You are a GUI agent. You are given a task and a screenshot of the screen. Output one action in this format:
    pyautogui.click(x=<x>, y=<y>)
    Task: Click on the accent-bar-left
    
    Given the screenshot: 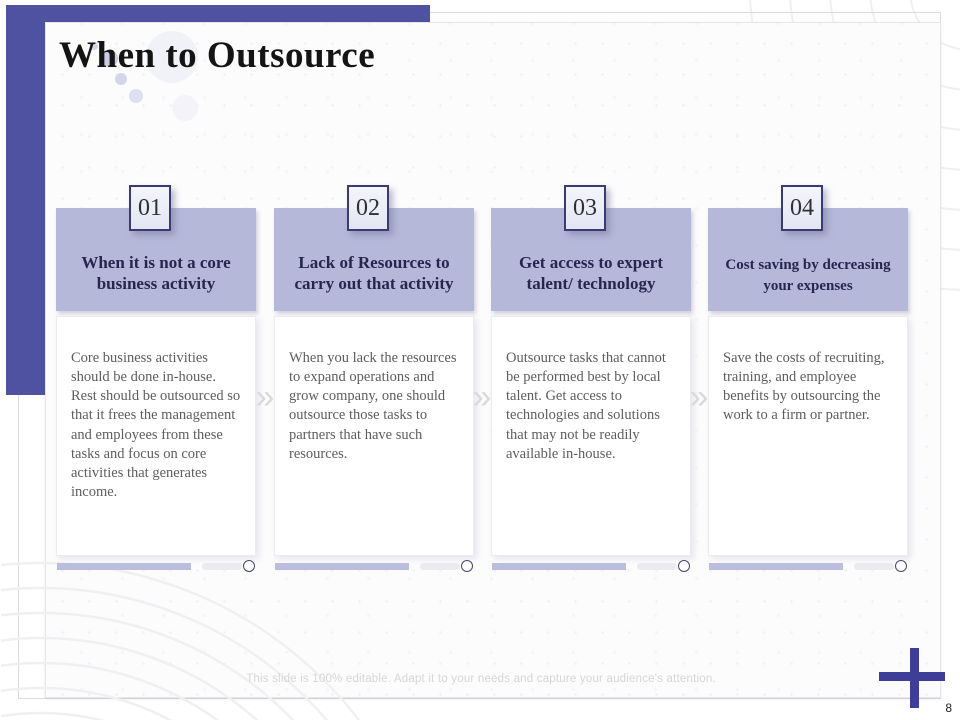 What is the action you would take?
    pyautogui.click(x=25, y=200)
    